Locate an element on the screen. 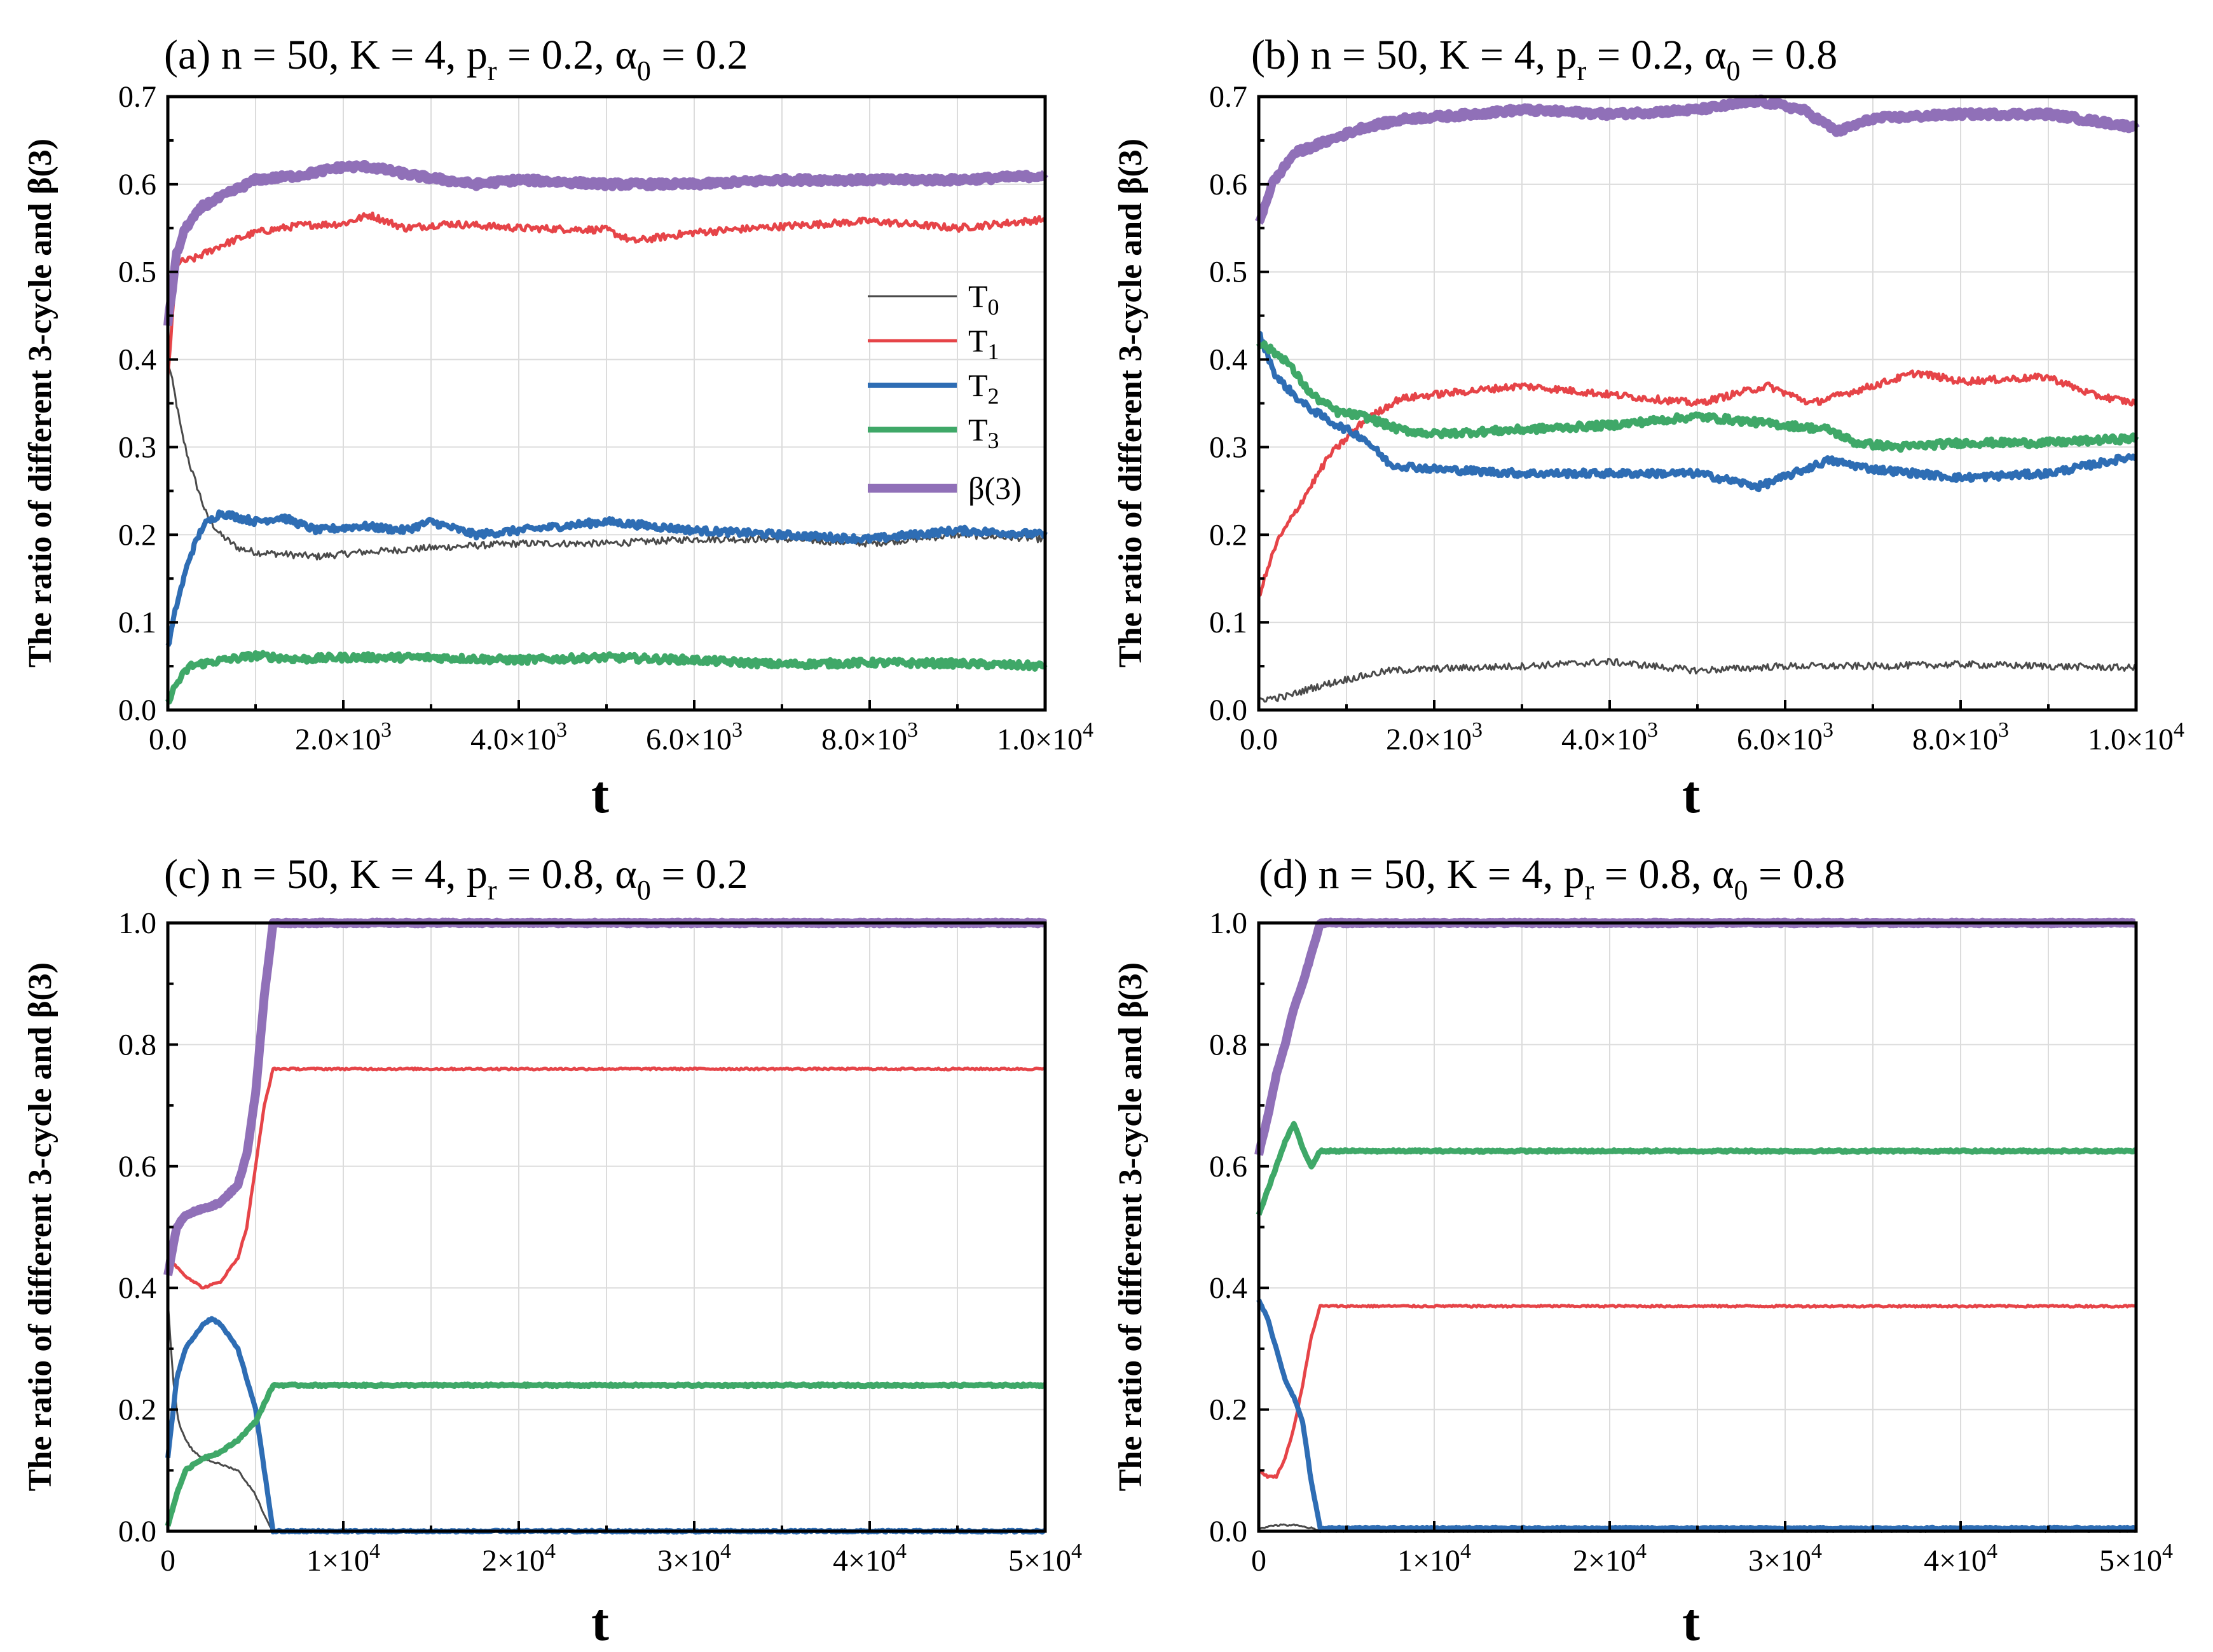 The width and height of the screenshot is (2213, 1652). legend-label-T2: T2 is located at coordinates (983, 388).